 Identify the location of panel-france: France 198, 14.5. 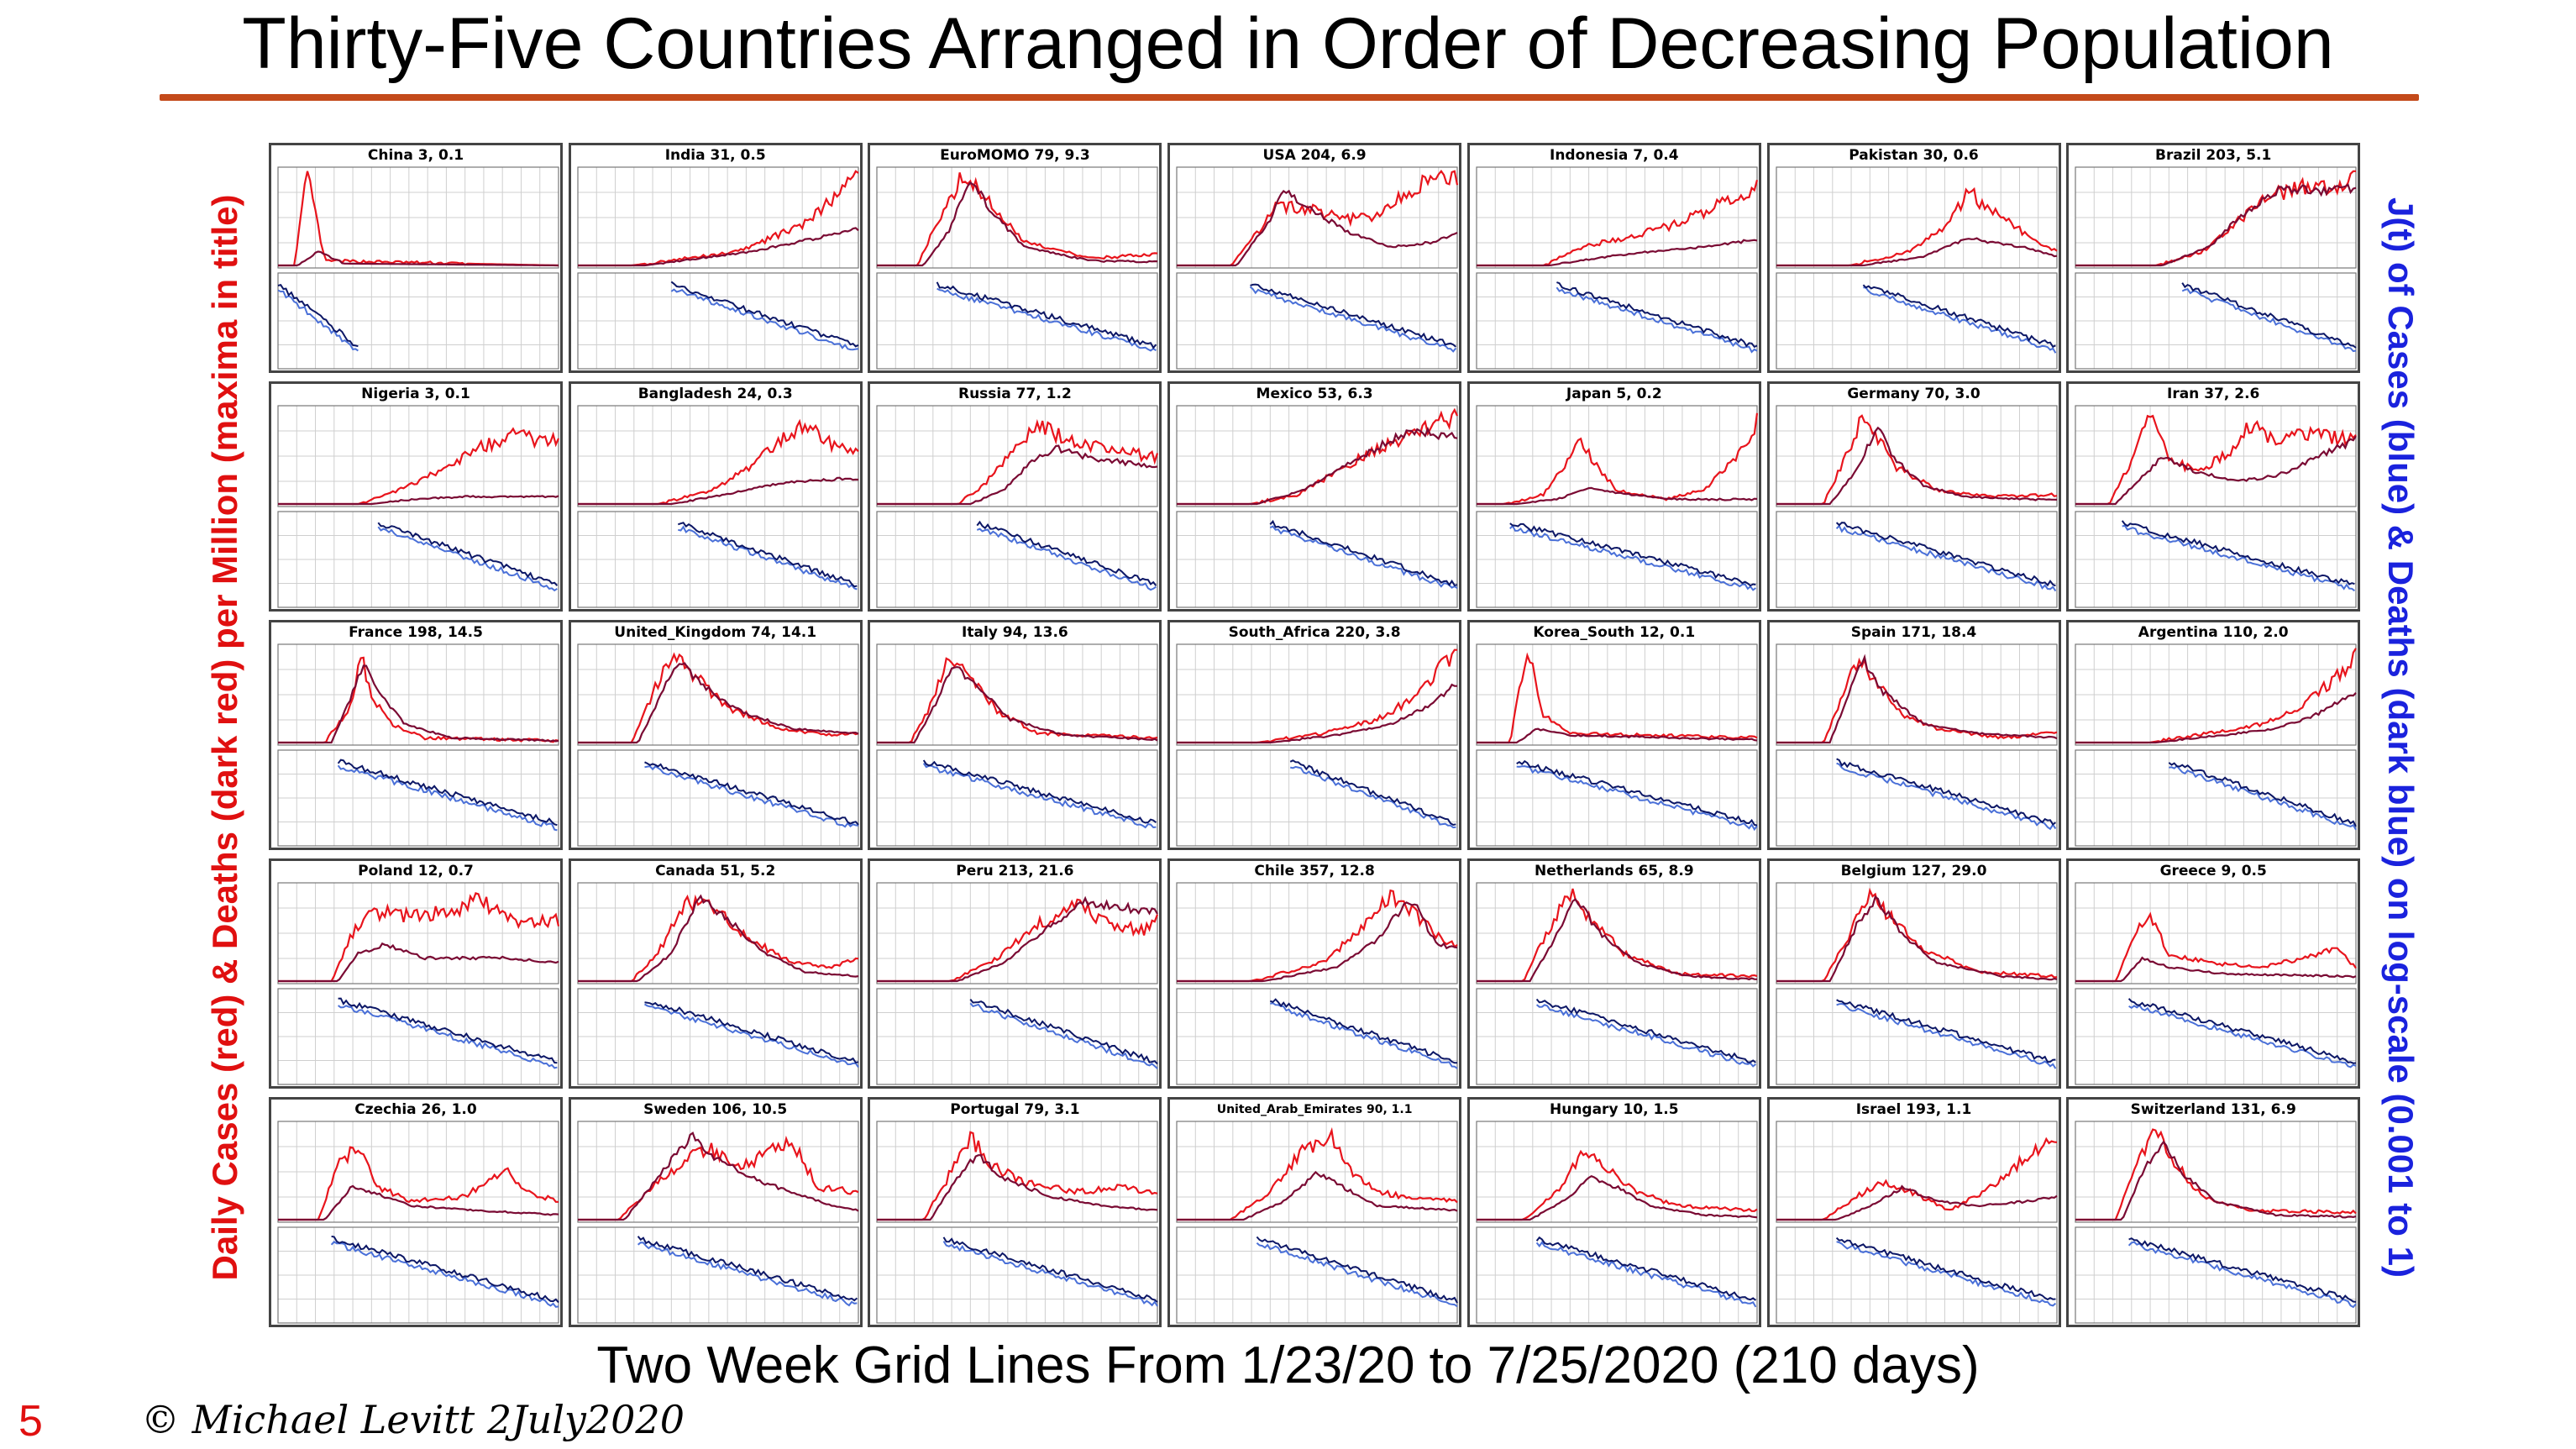
(416, 735).